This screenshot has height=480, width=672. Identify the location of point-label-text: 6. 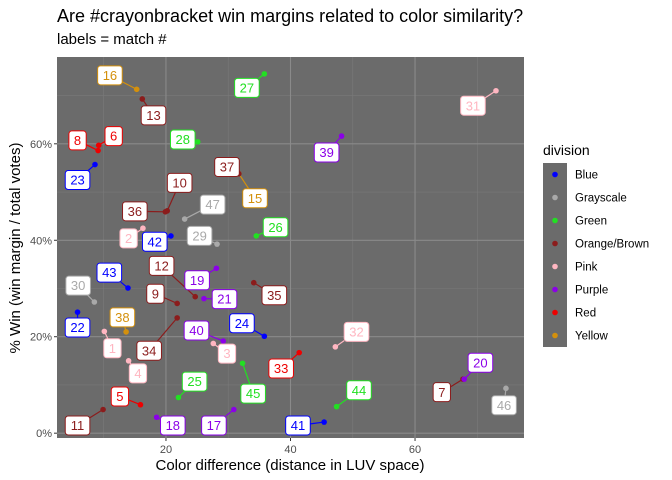
(113, 136).